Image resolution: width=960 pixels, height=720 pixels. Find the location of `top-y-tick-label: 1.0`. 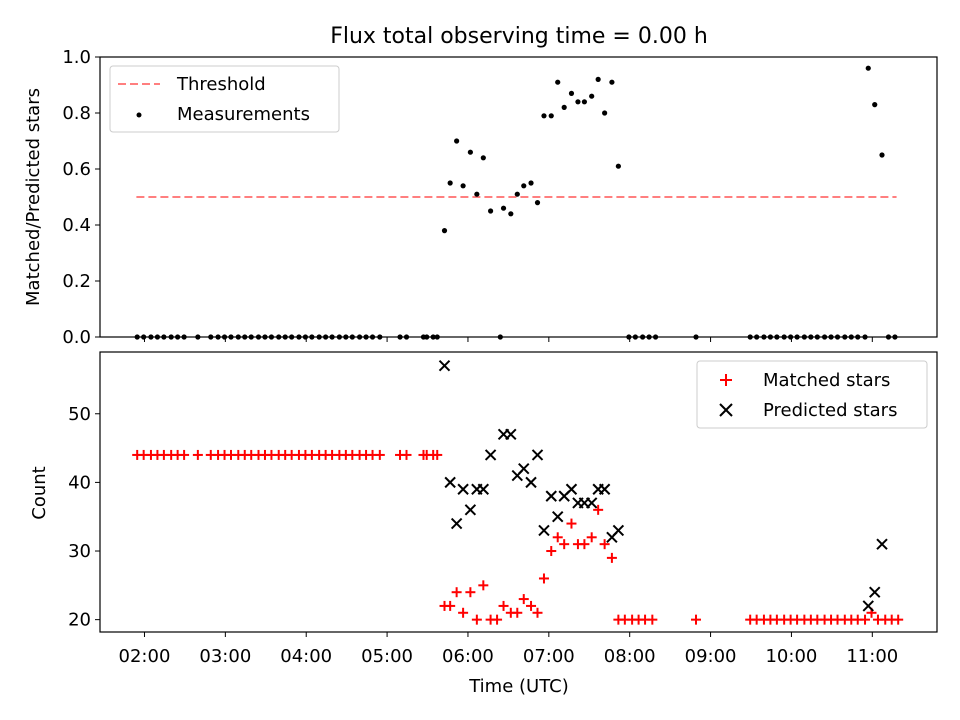

top-y-tick-label: 1.0 is located at coordinates (76, 57).